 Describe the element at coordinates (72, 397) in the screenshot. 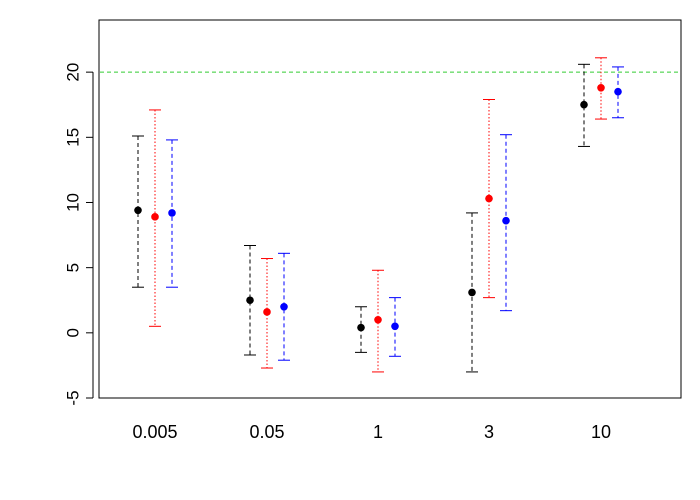

I see `y-tick-label: -5` at that location.